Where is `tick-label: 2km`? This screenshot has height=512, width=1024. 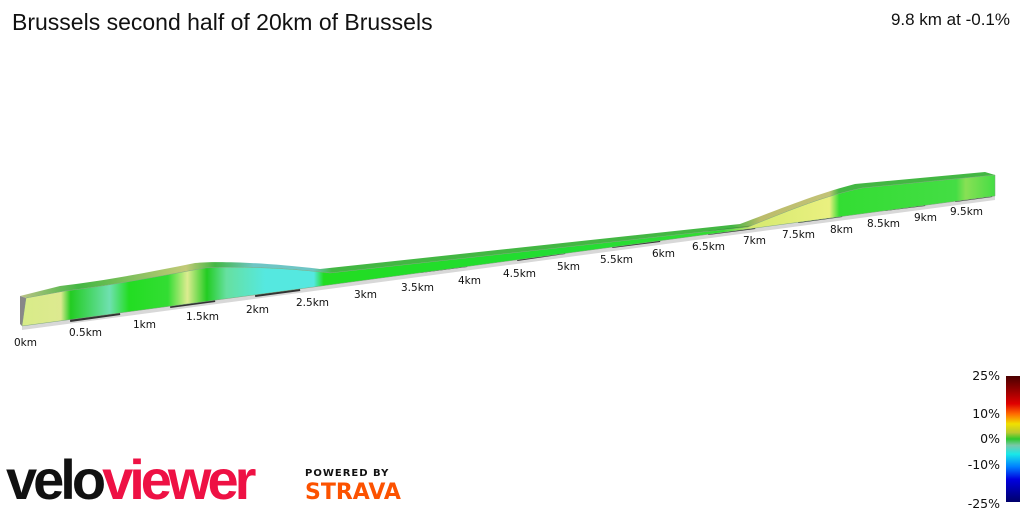
tick-label: 2km is located at coordinates (257, 310).